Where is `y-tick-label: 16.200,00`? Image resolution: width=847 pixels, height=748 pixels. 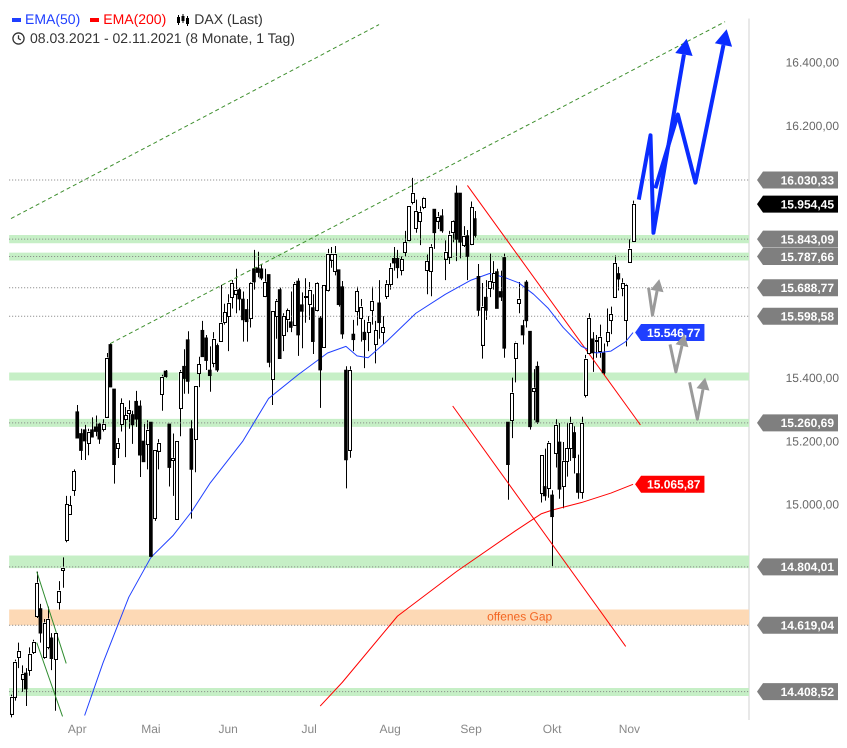
y-tick-label: 16.200,00 is located at coordinates (813, 125).